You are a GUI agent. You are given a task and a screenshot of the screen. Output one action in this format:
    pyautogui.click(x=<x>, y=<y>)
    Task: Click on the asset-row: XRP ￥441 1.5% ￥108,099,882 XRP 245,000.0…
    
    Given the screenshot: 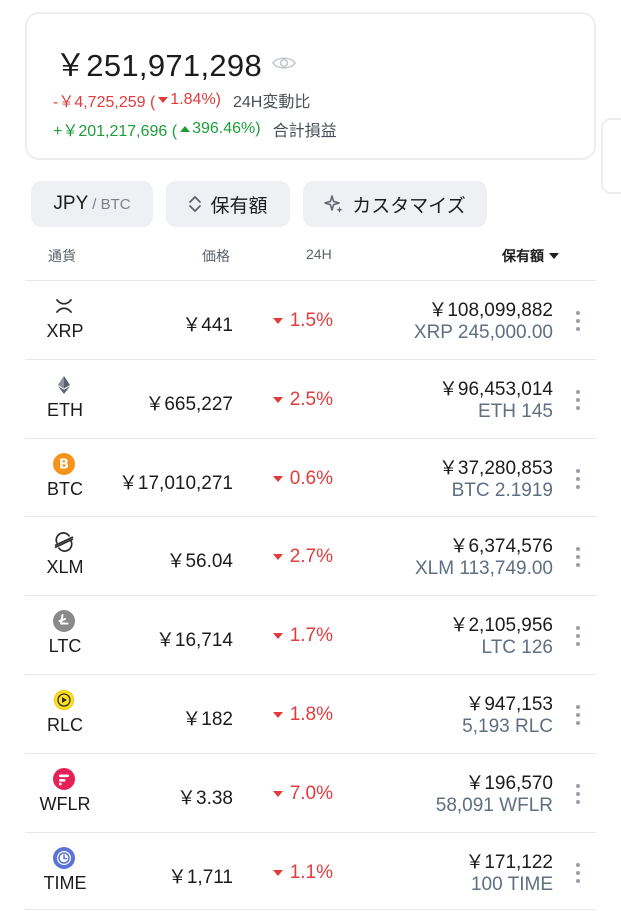 What is the action you would take?
    pyautogui.click(x=310, y=319)
    